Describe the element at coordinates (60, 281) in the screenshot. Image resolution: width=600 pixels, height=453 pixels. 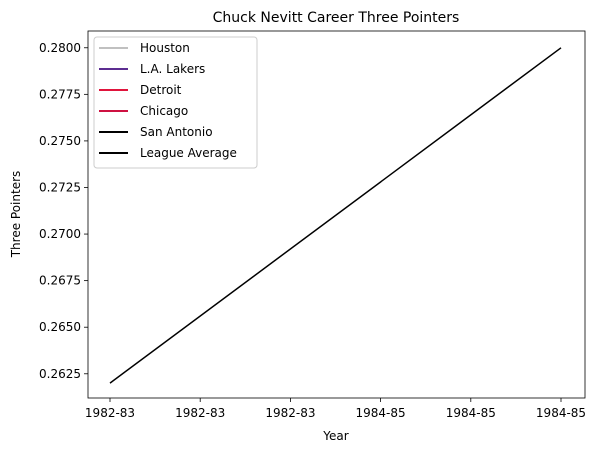
I see `y-tick-label: 0.2675` at that location.